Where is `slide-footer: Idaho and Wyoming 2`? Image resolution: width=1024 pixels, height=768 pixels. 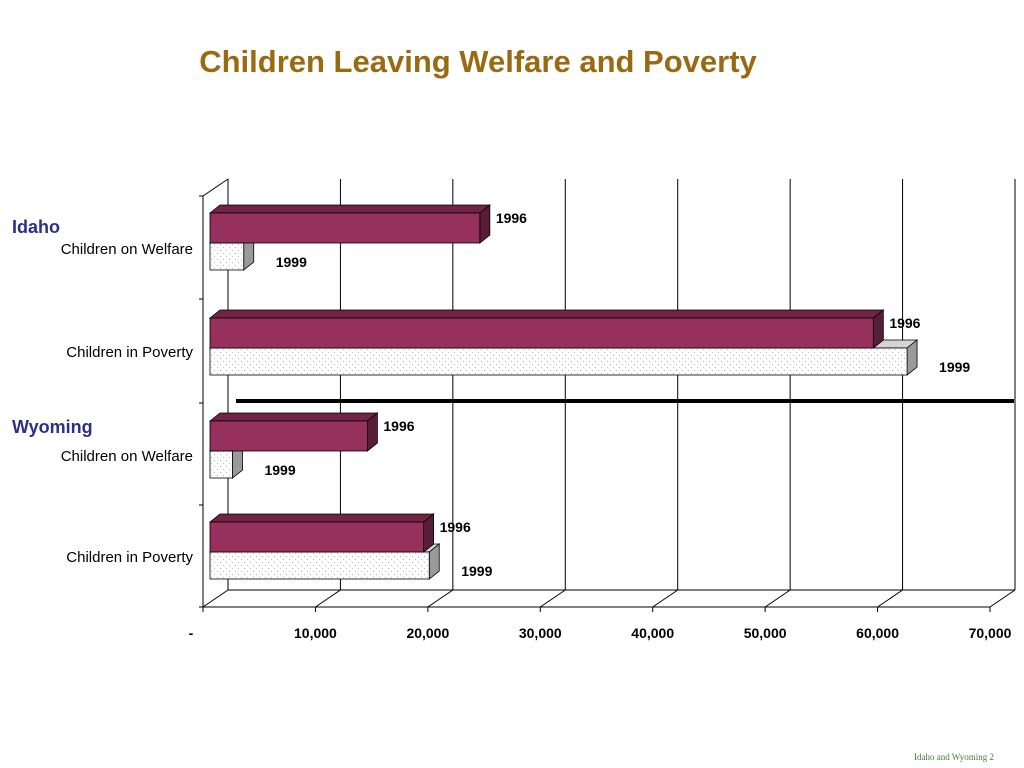
slide-footer: Idaho and Wyoming 2 is located at coordinates (953, 757).